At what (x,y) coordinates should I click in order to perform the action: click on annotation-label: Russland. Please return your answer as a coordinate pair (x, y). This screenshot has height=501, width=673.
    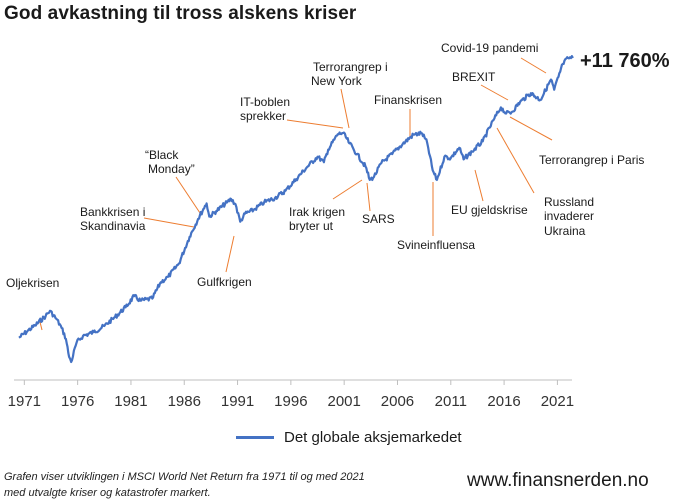
    Looking at the image, I should click on (569, 202).